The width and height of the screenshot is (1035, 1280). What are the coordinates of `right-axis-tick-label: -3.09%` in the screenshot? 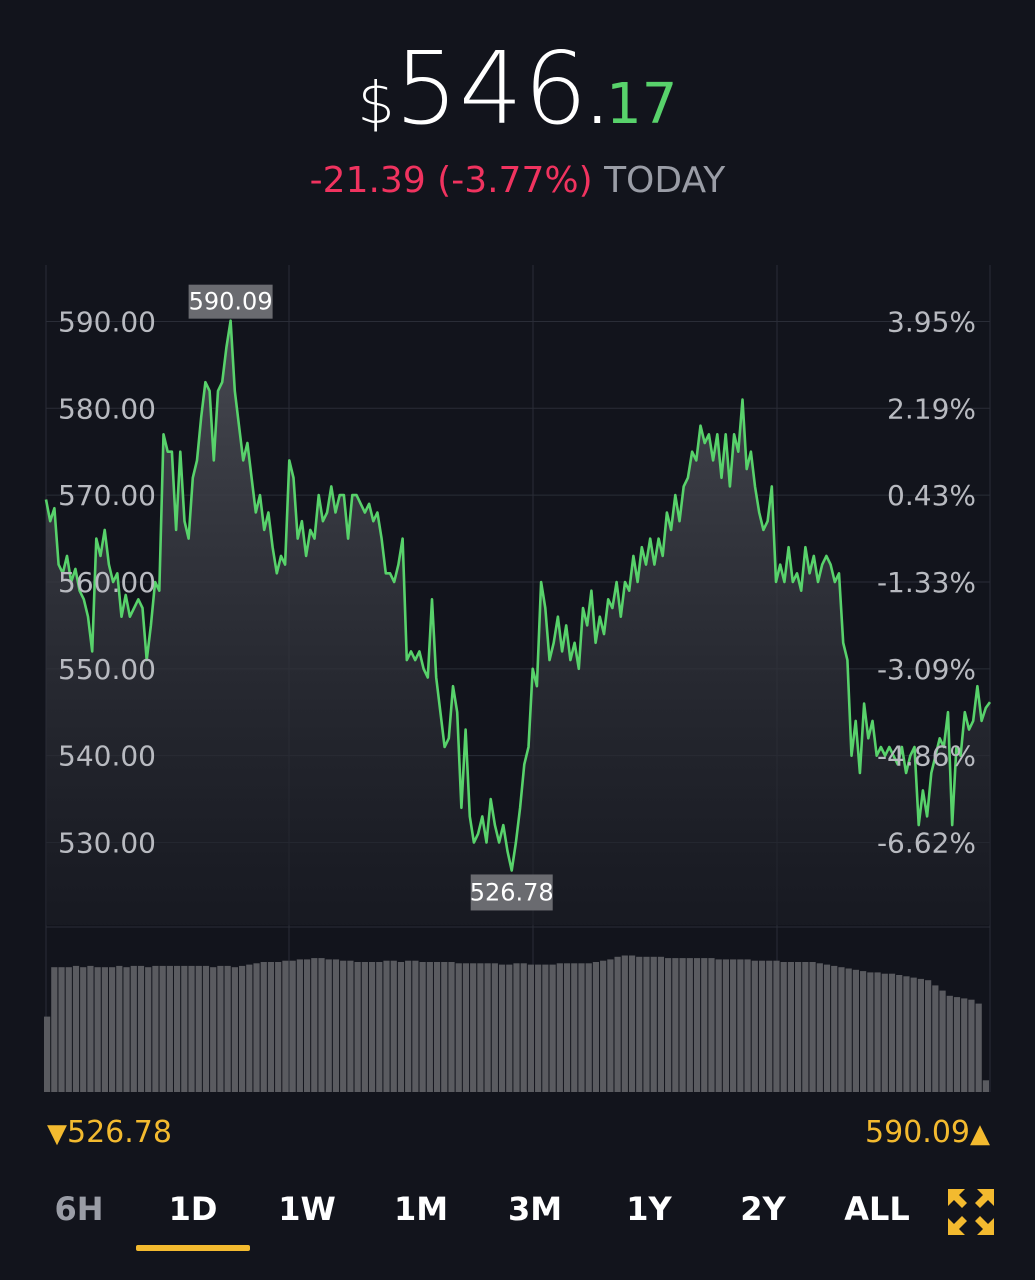 It's located at (926, 669).